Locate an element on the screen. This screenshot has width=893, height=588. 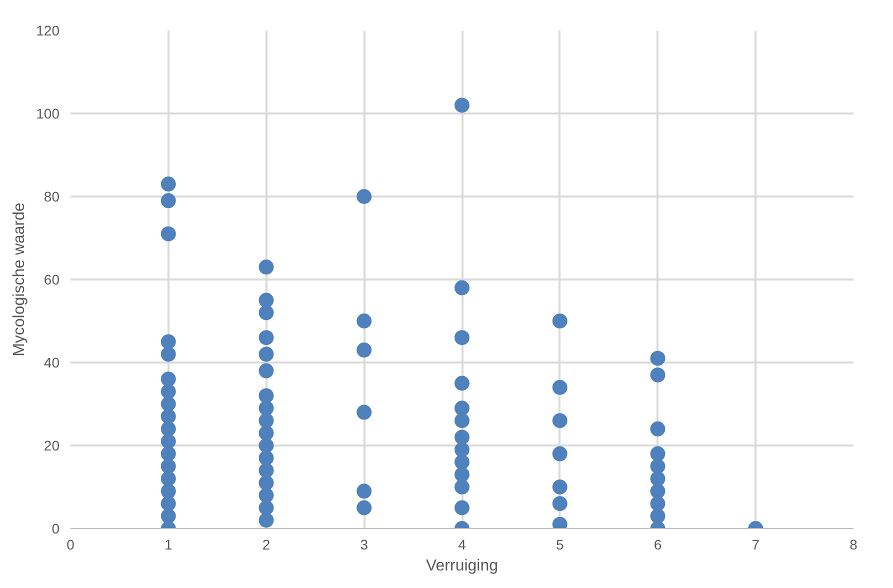
x-tick-label: 4 is located at coordinates (462, 544).